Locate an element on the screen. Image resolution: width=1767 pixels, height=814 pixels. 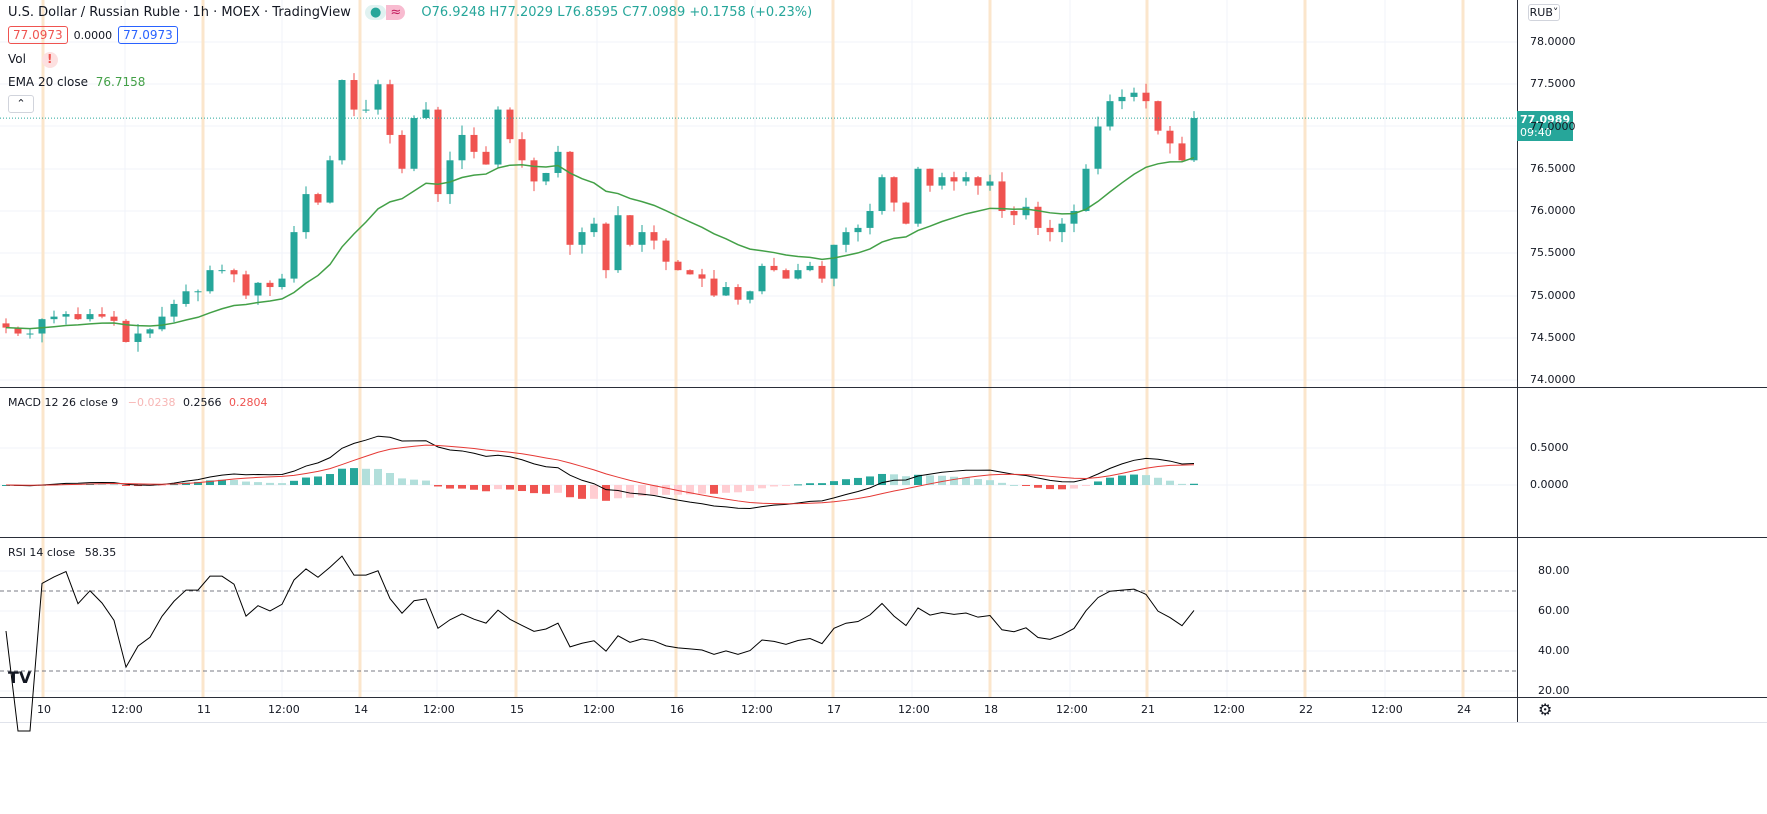
gear-icon: ⚙ is located at coordinates (1545, 709).